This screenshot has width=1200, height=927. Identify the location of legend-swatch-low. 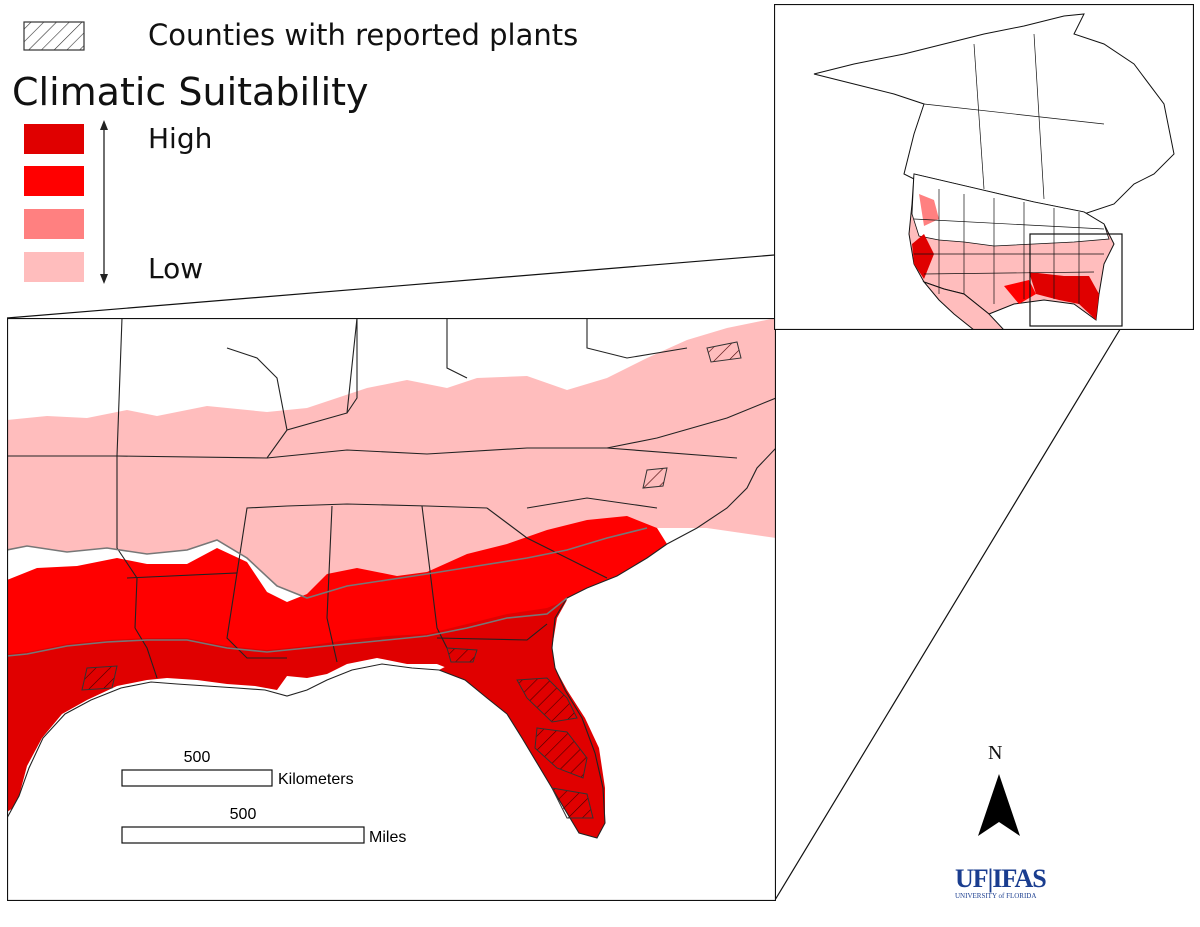
(54, 267).